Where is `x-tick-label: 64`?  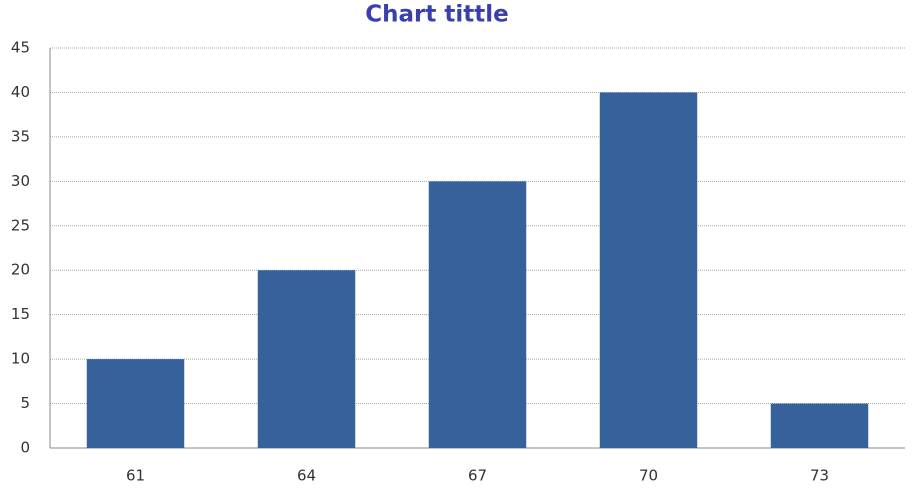
x-tick-label: 64 is located at coordinates (306, 476).